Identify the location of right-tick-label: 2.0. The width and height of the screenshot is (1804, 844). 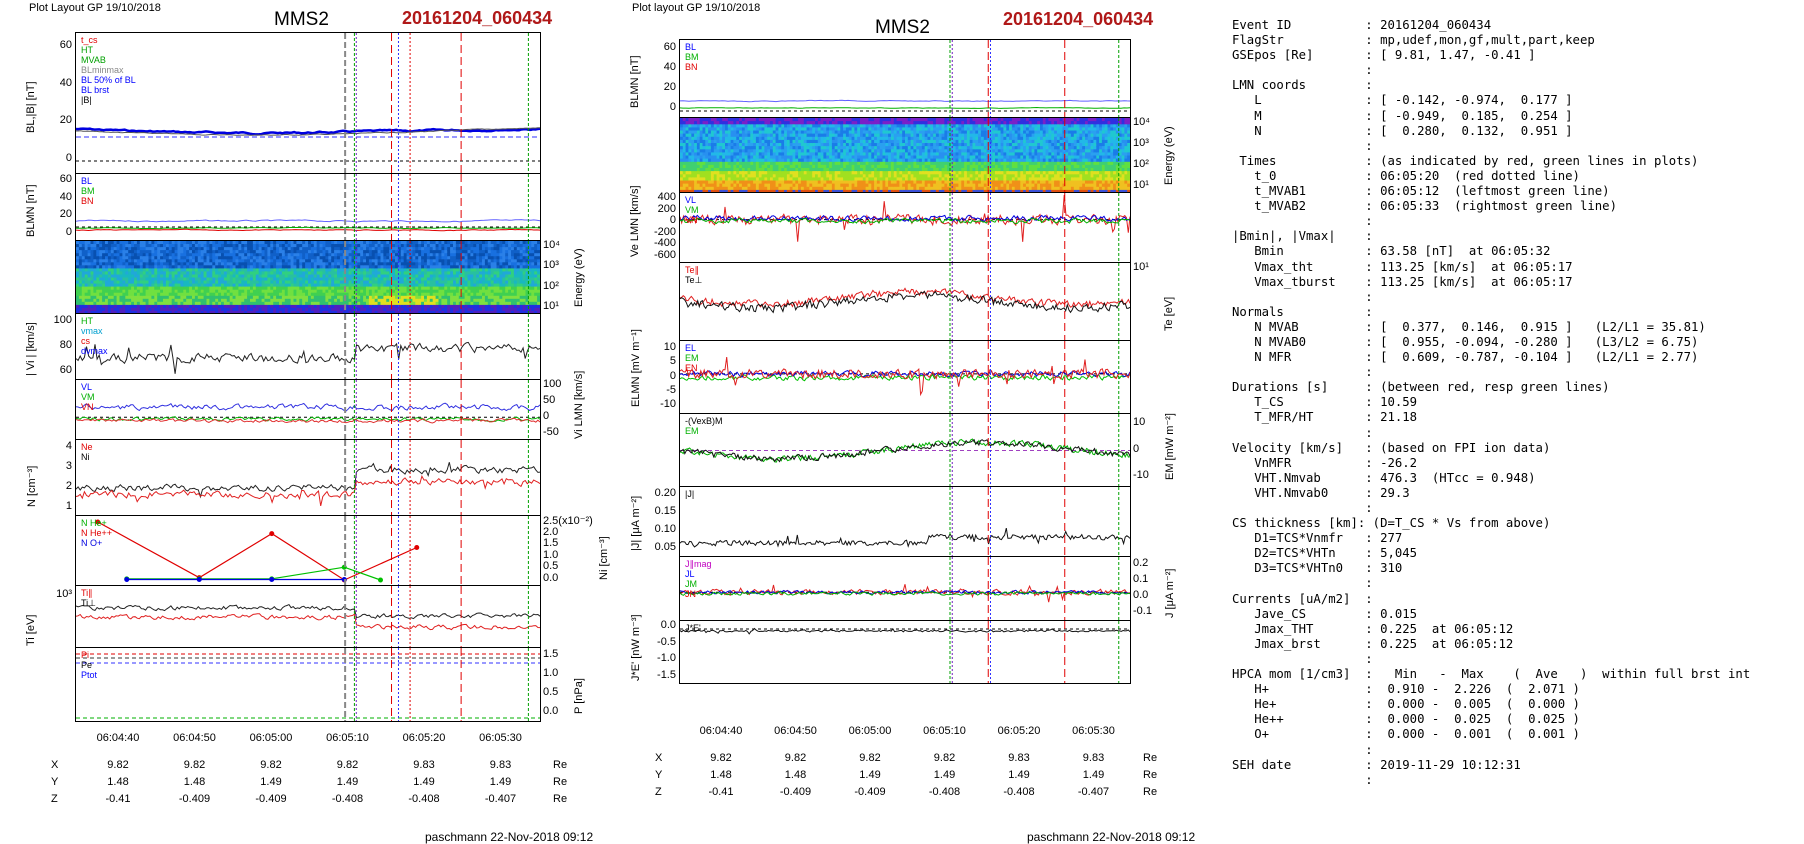
(550, 532).